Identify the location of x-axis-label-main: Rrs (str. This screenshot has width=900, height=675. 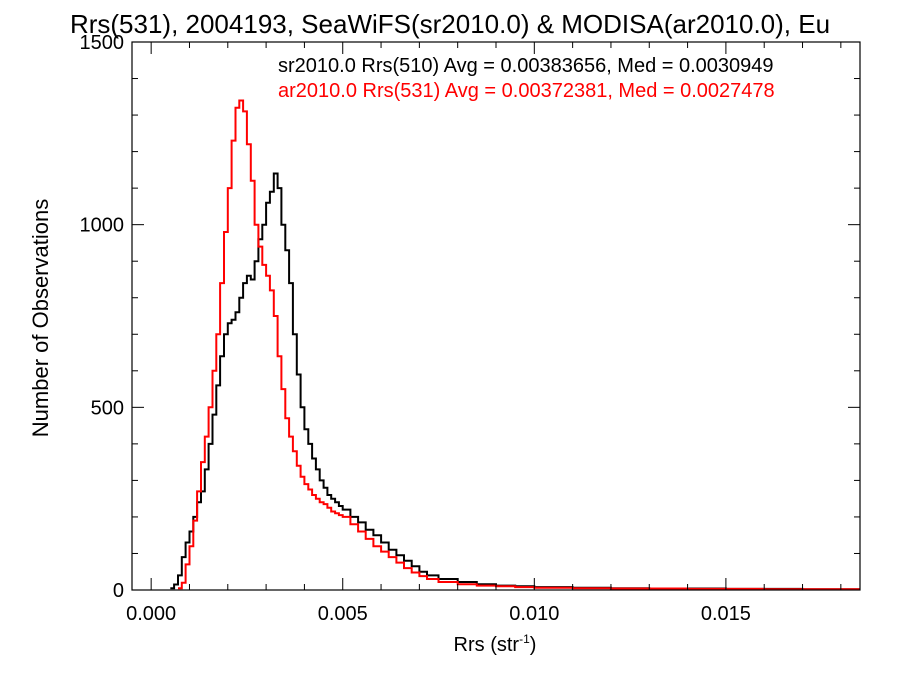
(487, 645).